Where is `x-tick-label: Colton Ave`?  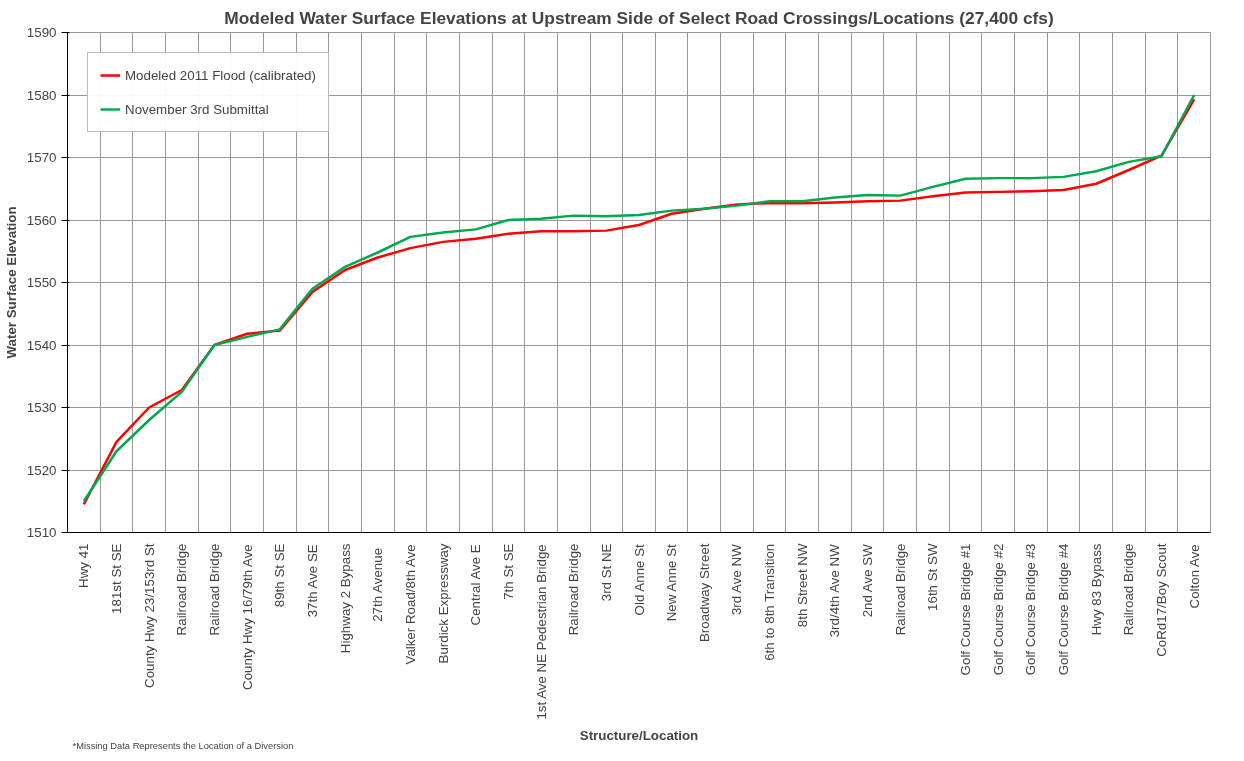
x-tick-label: Colton Ave is located at coordinates (1194, 576).